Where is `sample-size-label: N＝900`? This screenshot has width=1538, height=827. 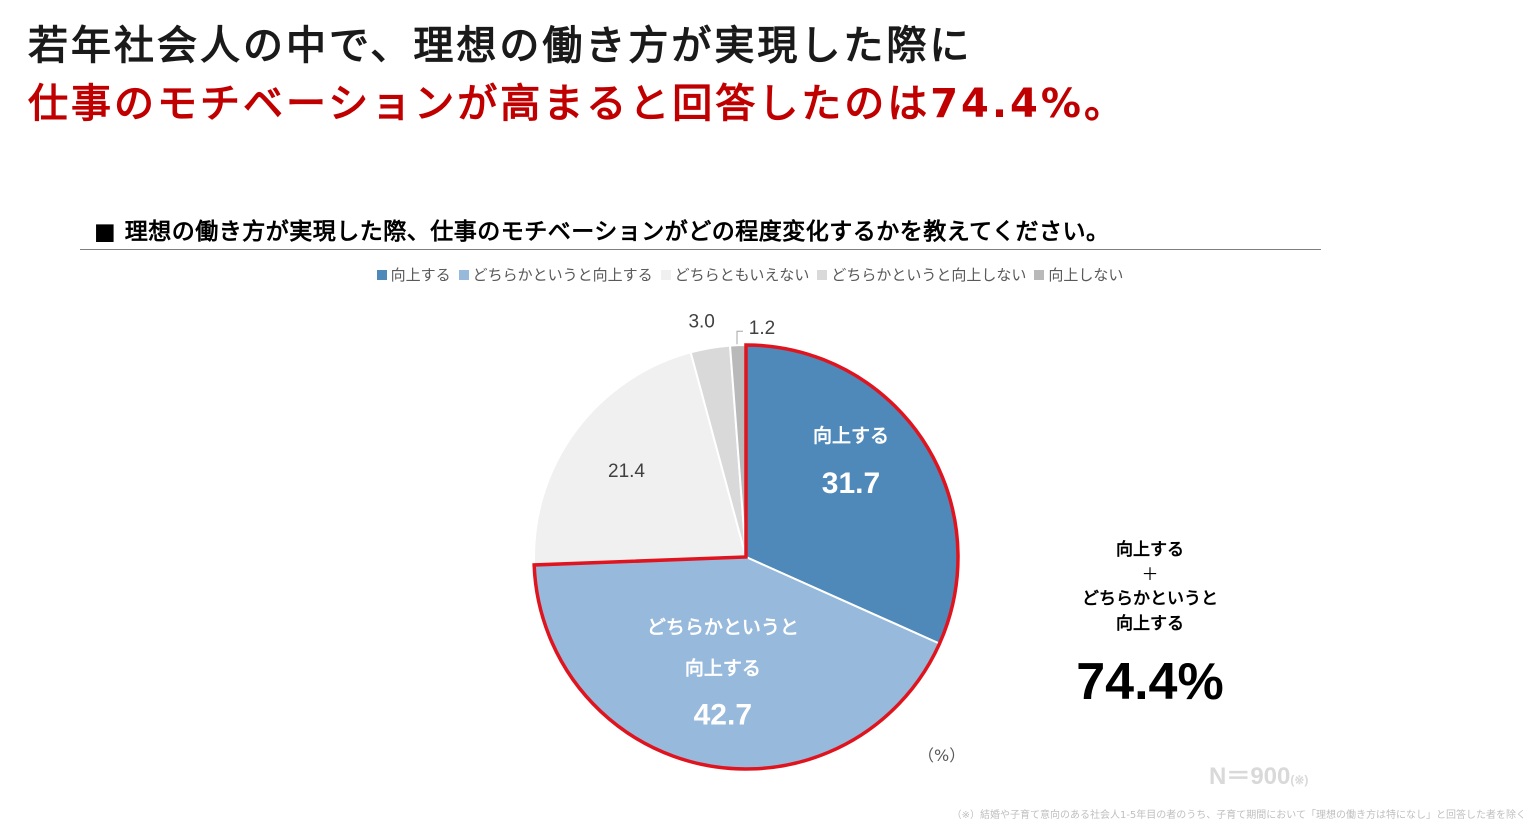 sample-size-label: N＝900 is located at coordinates (1250, 776).